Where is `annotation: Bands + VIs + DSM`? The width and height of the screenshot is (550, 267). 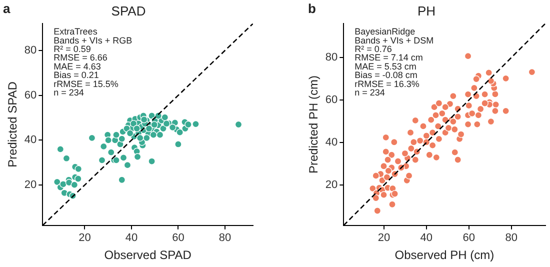 annotation: Bands + VIs + DSM is located at coordinates (394, 40).